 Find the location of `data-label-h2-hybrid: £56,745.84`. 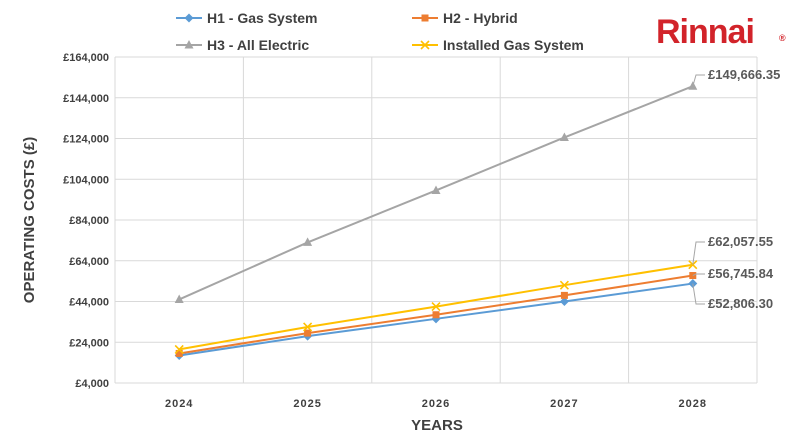

data-label-h2-hybrid: £56,745.84 is located at coordinates (741, 273).